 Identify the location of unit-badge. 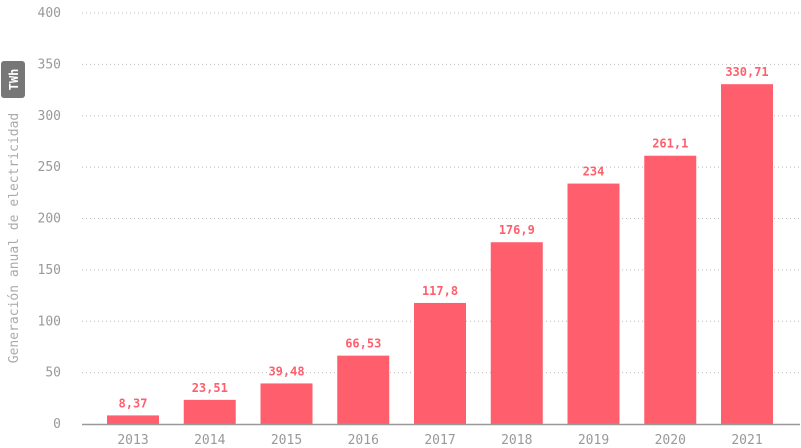
(13, 79).